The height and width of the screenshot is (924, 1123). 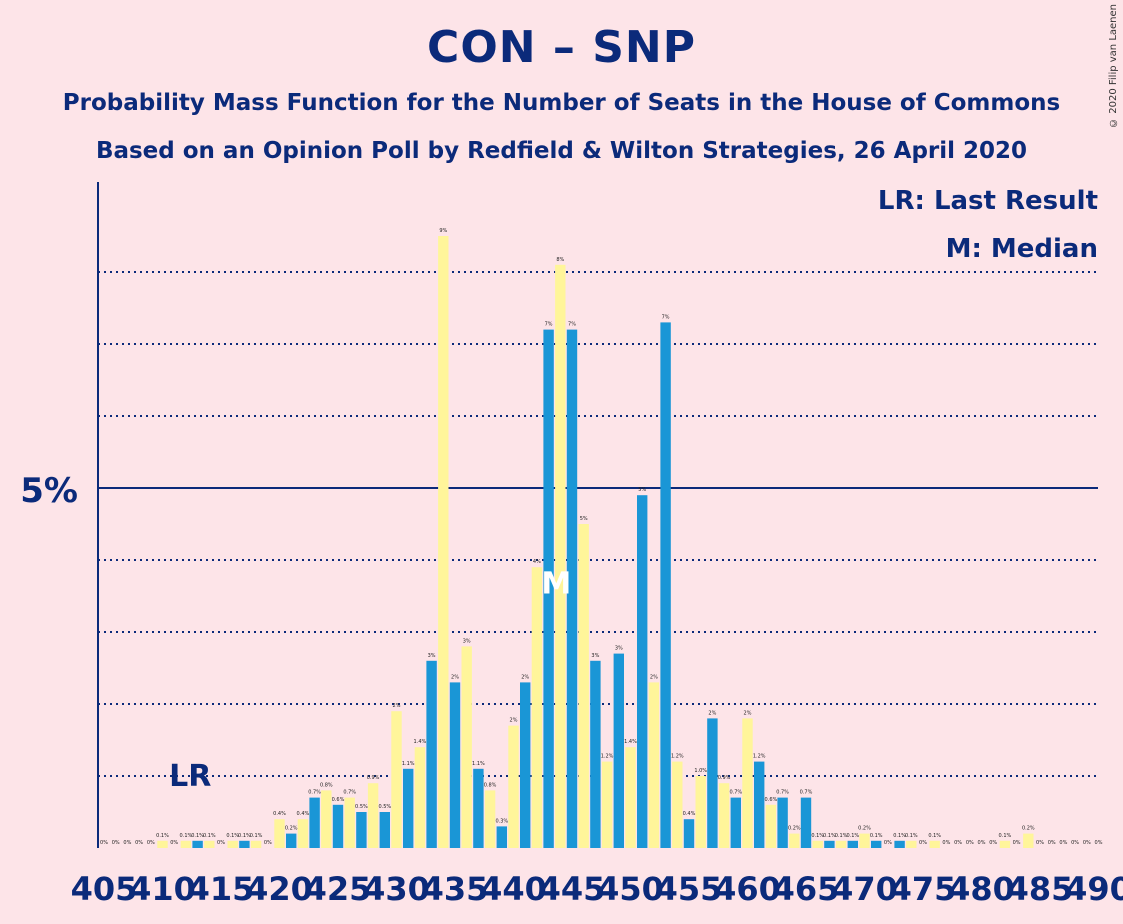 What do you see at coordinates (1040, 889) in the screenshot?
I see `x-tick-label-485: 485` at bounding box center [1040, 889].